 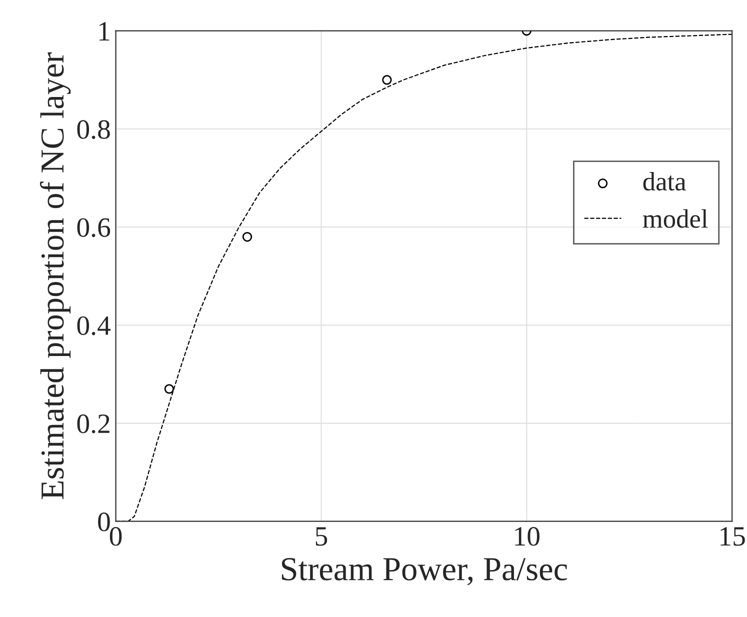 I want to click on y-tick-label: 0.8, so click(x=93, y=129).